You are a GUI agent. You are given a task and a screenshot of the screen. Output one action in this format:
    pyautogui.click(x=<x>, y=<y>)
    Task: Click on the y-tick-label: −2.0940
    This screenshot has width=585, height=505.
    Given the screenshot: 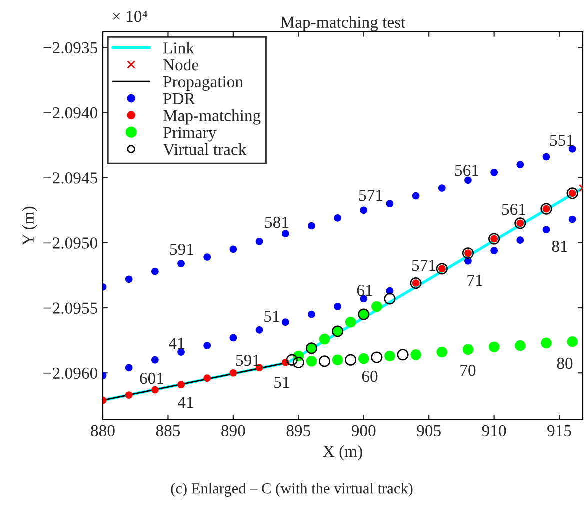 What is the action you would take?
    pyautogui.click(x=71, y=113)
    